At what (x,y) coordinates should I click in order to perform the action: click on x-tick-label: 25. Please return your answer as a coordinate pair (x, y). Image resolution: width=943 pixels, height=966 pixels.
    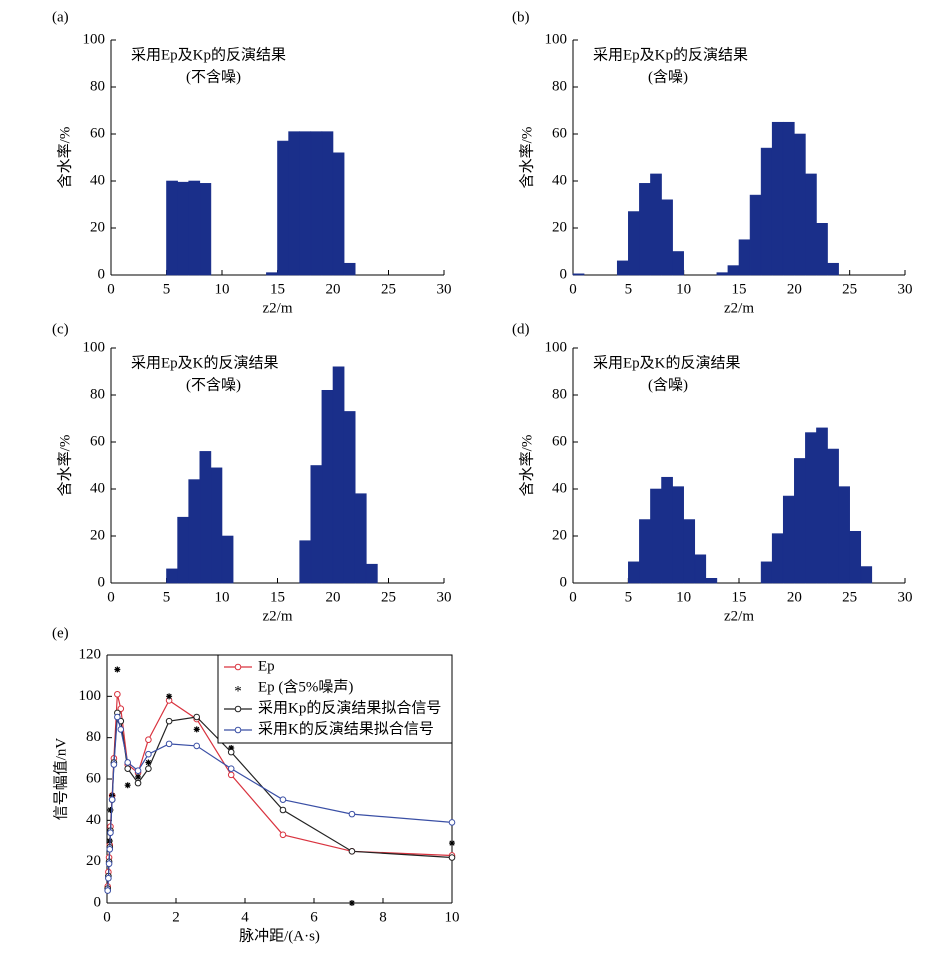
    Looking at the image, I should click on (388, 289).